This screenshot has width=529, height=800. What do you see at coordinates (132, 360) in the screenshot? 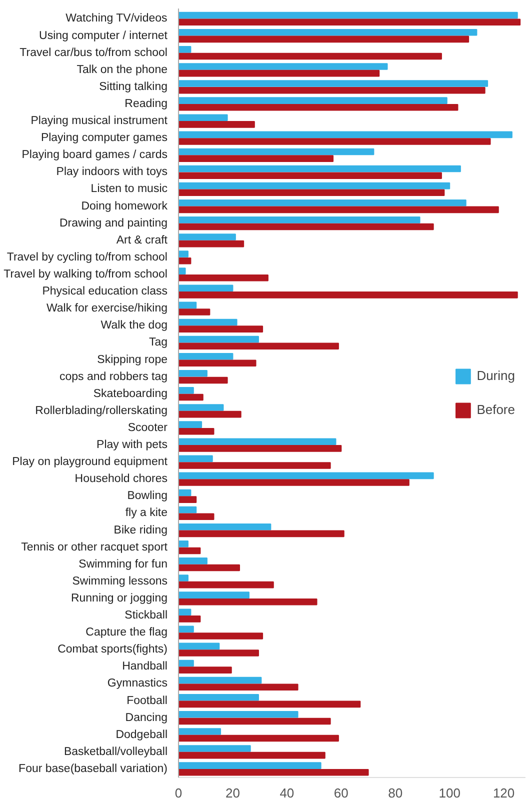
I see `y-tick-label: Skipping rope` at bounding box center [132, 360].